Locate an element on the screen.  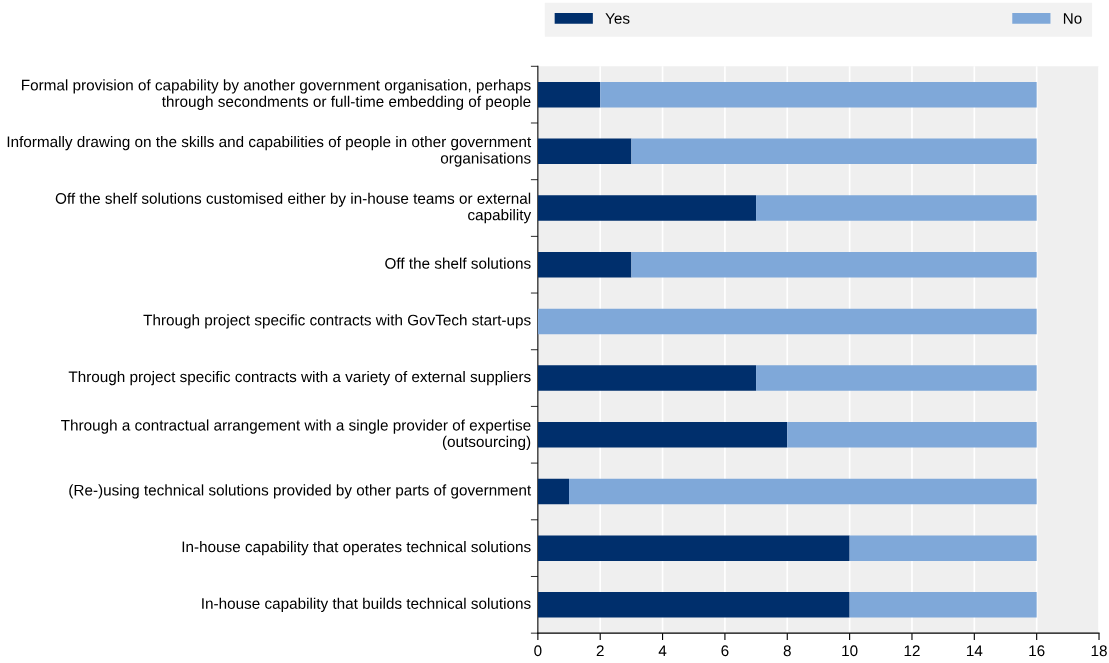
y-tick-label: Informally drawing on the skills and capabilities of people in other government organisations is located at coordinates (269, 151).